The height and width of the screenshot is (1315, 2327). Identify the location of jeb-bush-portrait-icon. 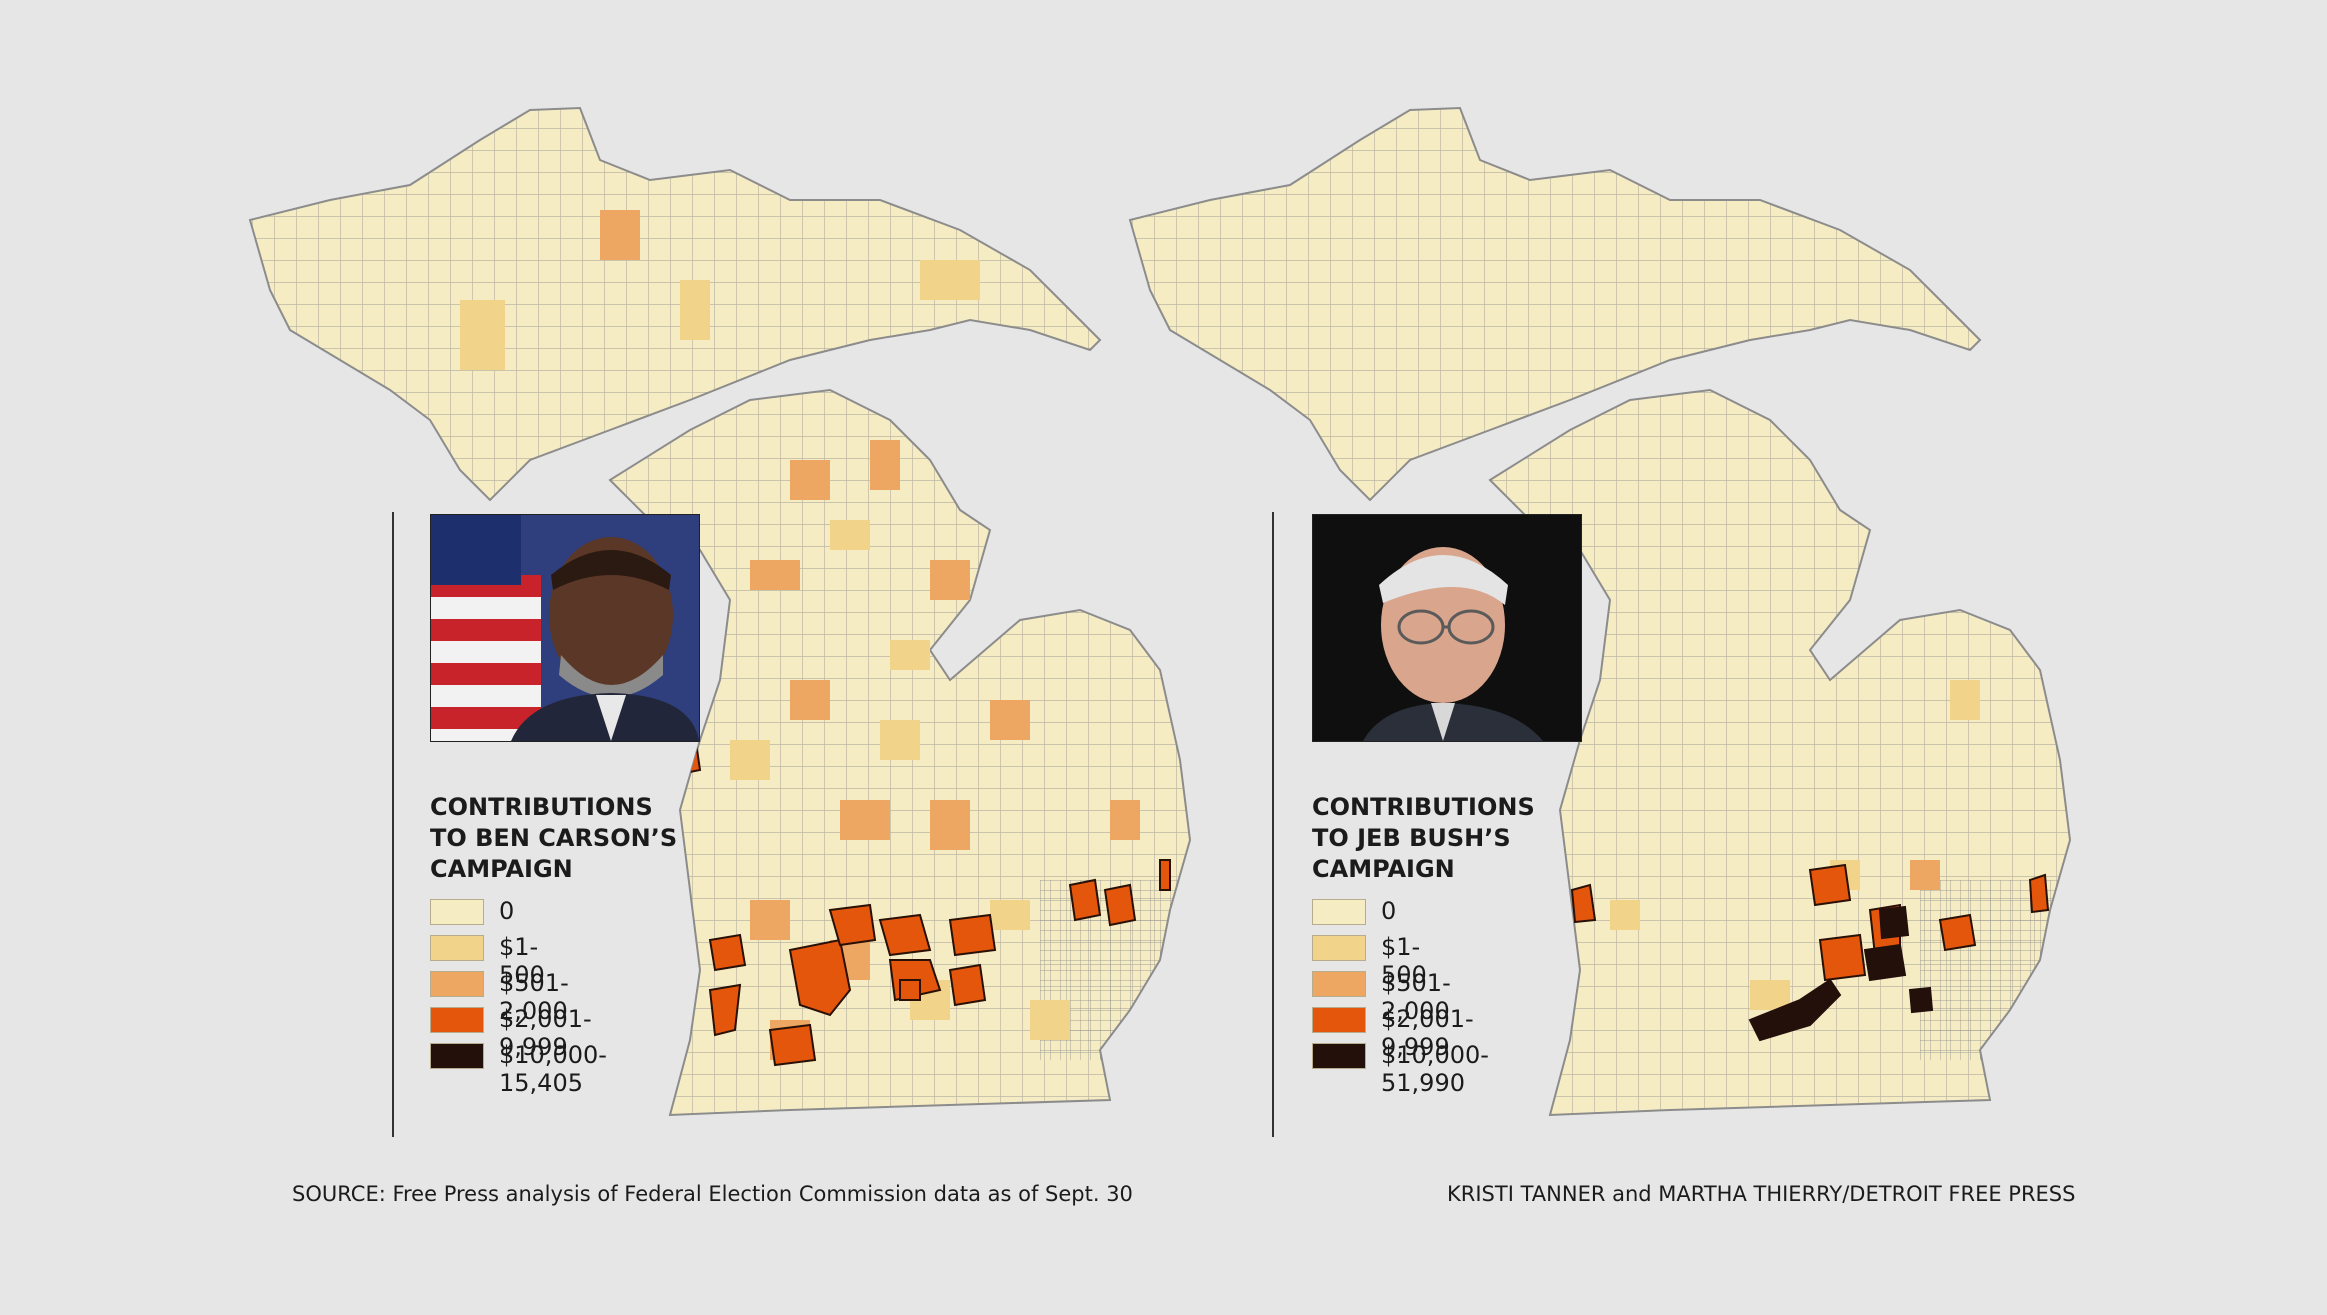
(1447, 628).